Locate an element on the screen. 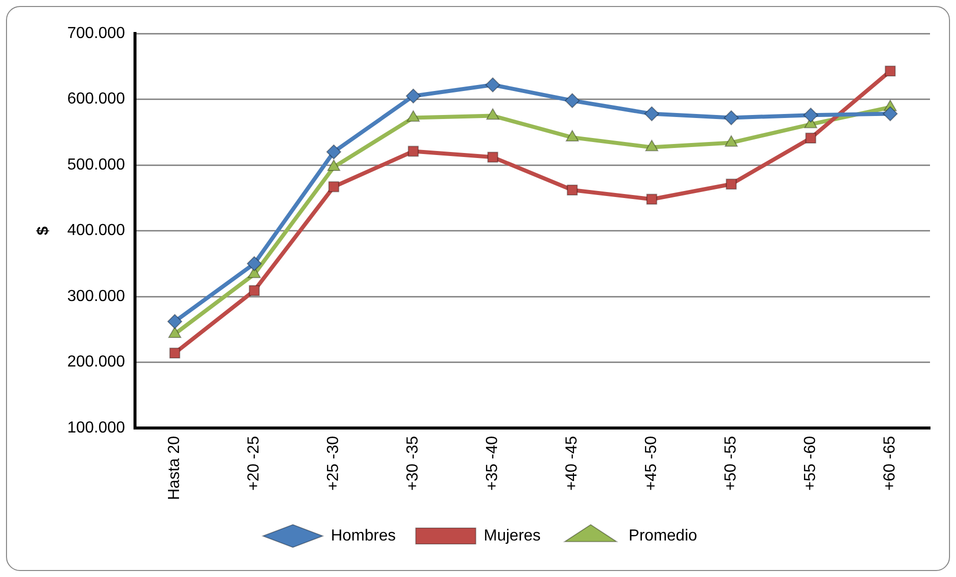 This screenshot has height=577, width=956. y-axis-title: $ is located at coordinates (43, 231).